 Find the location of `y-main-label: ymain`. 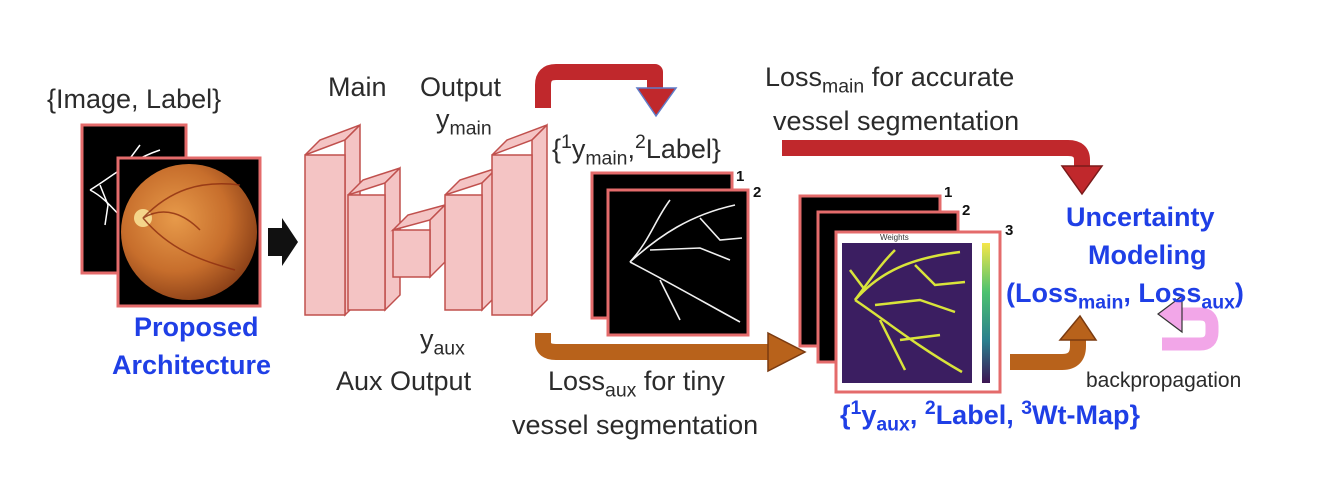

y-main-label: ymain is located at coordinates (464, 122).